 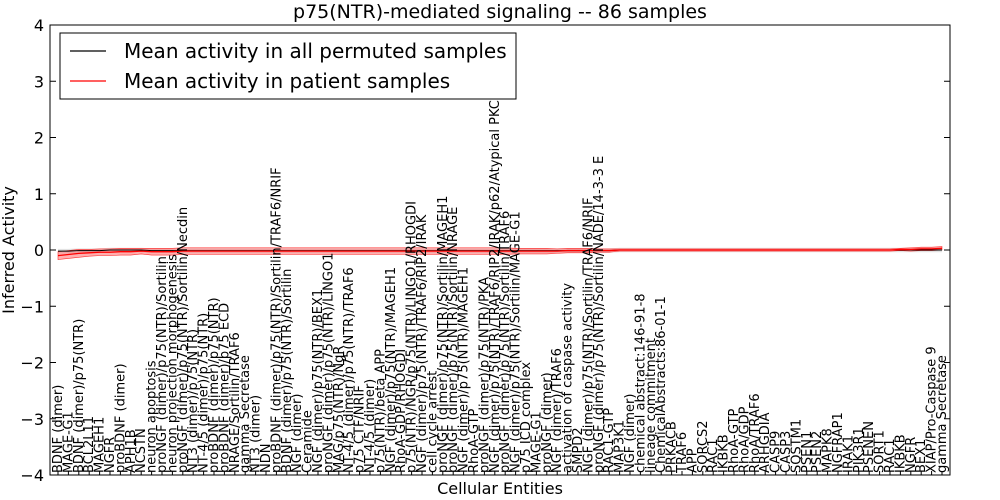 I want to click on x-tick-label: SORT1, so click(x=880, y=451).